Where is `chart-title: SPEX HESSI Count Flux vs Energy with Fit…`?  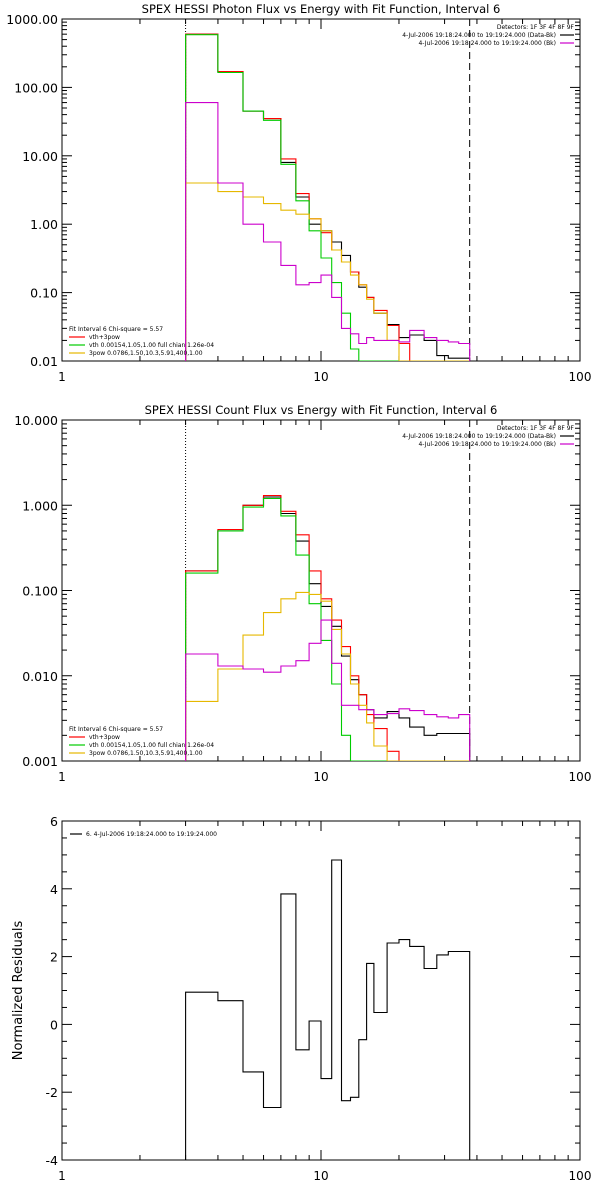
chart-title: SPEX HESSI Count Flux vs Energy with Fit… is located at coordinates (321, 410).